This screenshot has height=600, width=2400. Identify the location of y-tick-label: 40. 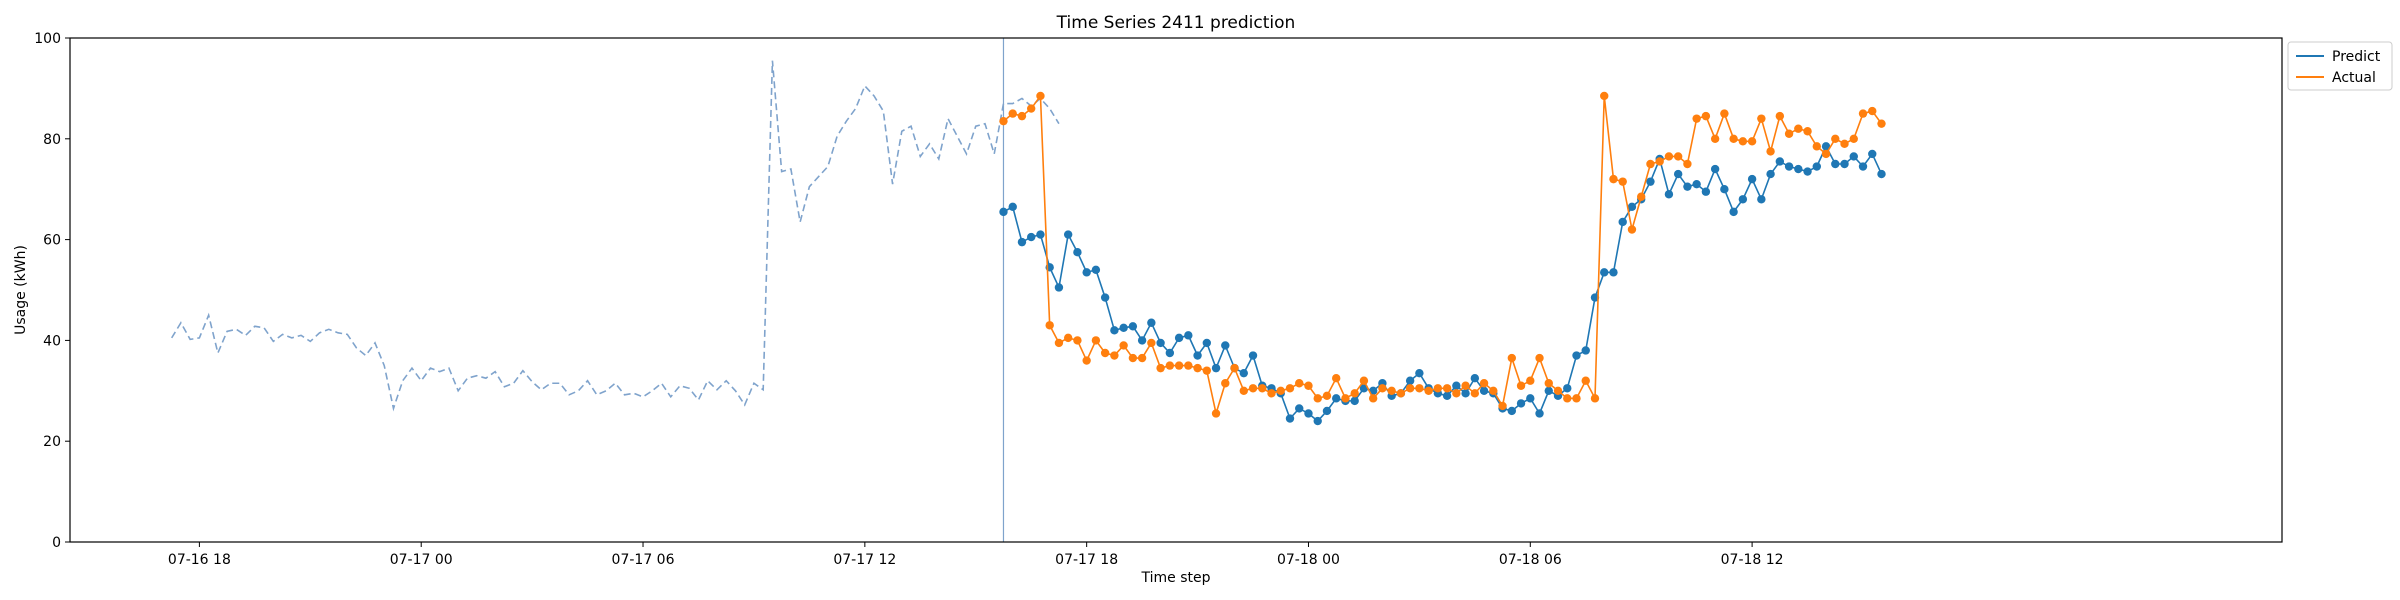
(52, 341).